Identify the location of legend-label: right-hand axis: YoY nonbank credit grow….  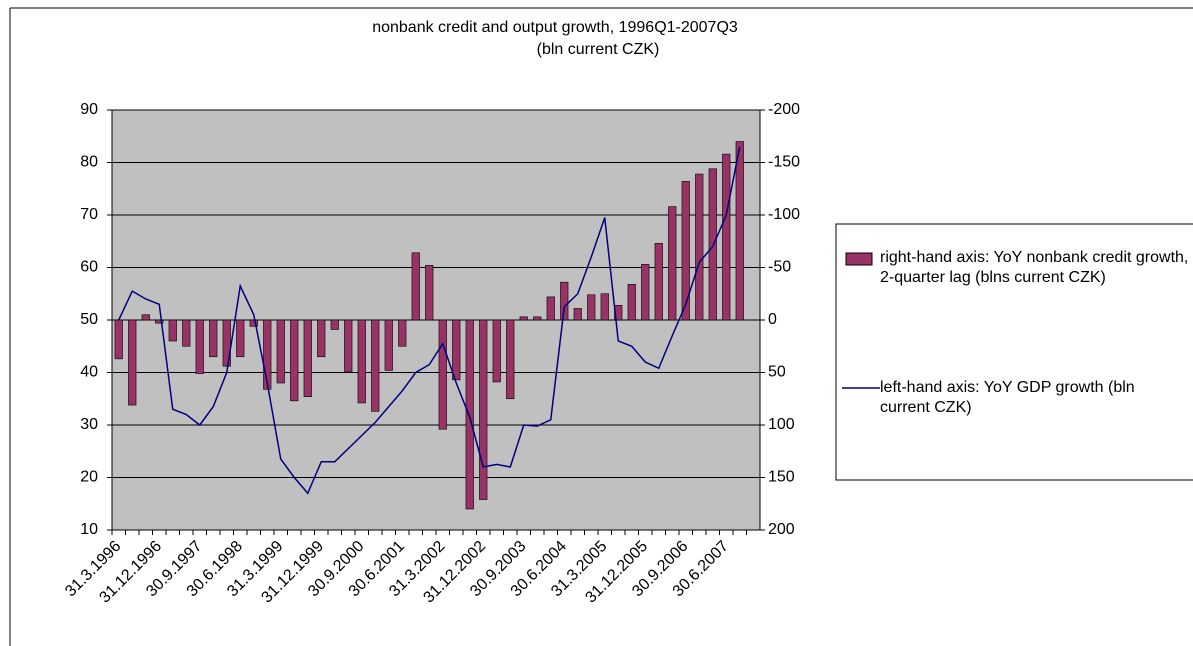
(1034, 267).